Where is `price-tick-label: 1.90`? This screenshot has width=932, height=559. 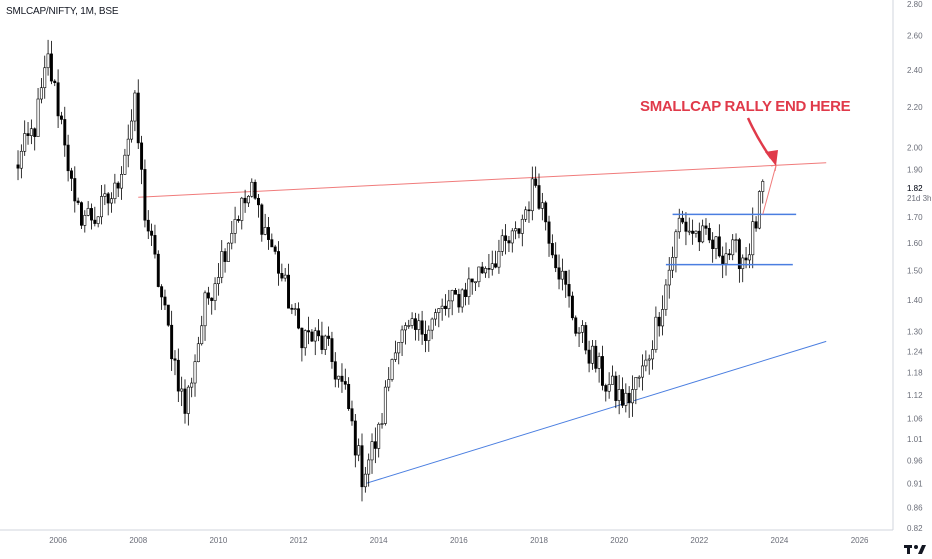 price-tick-label: 1.90 is located at coordinates (915, 169).